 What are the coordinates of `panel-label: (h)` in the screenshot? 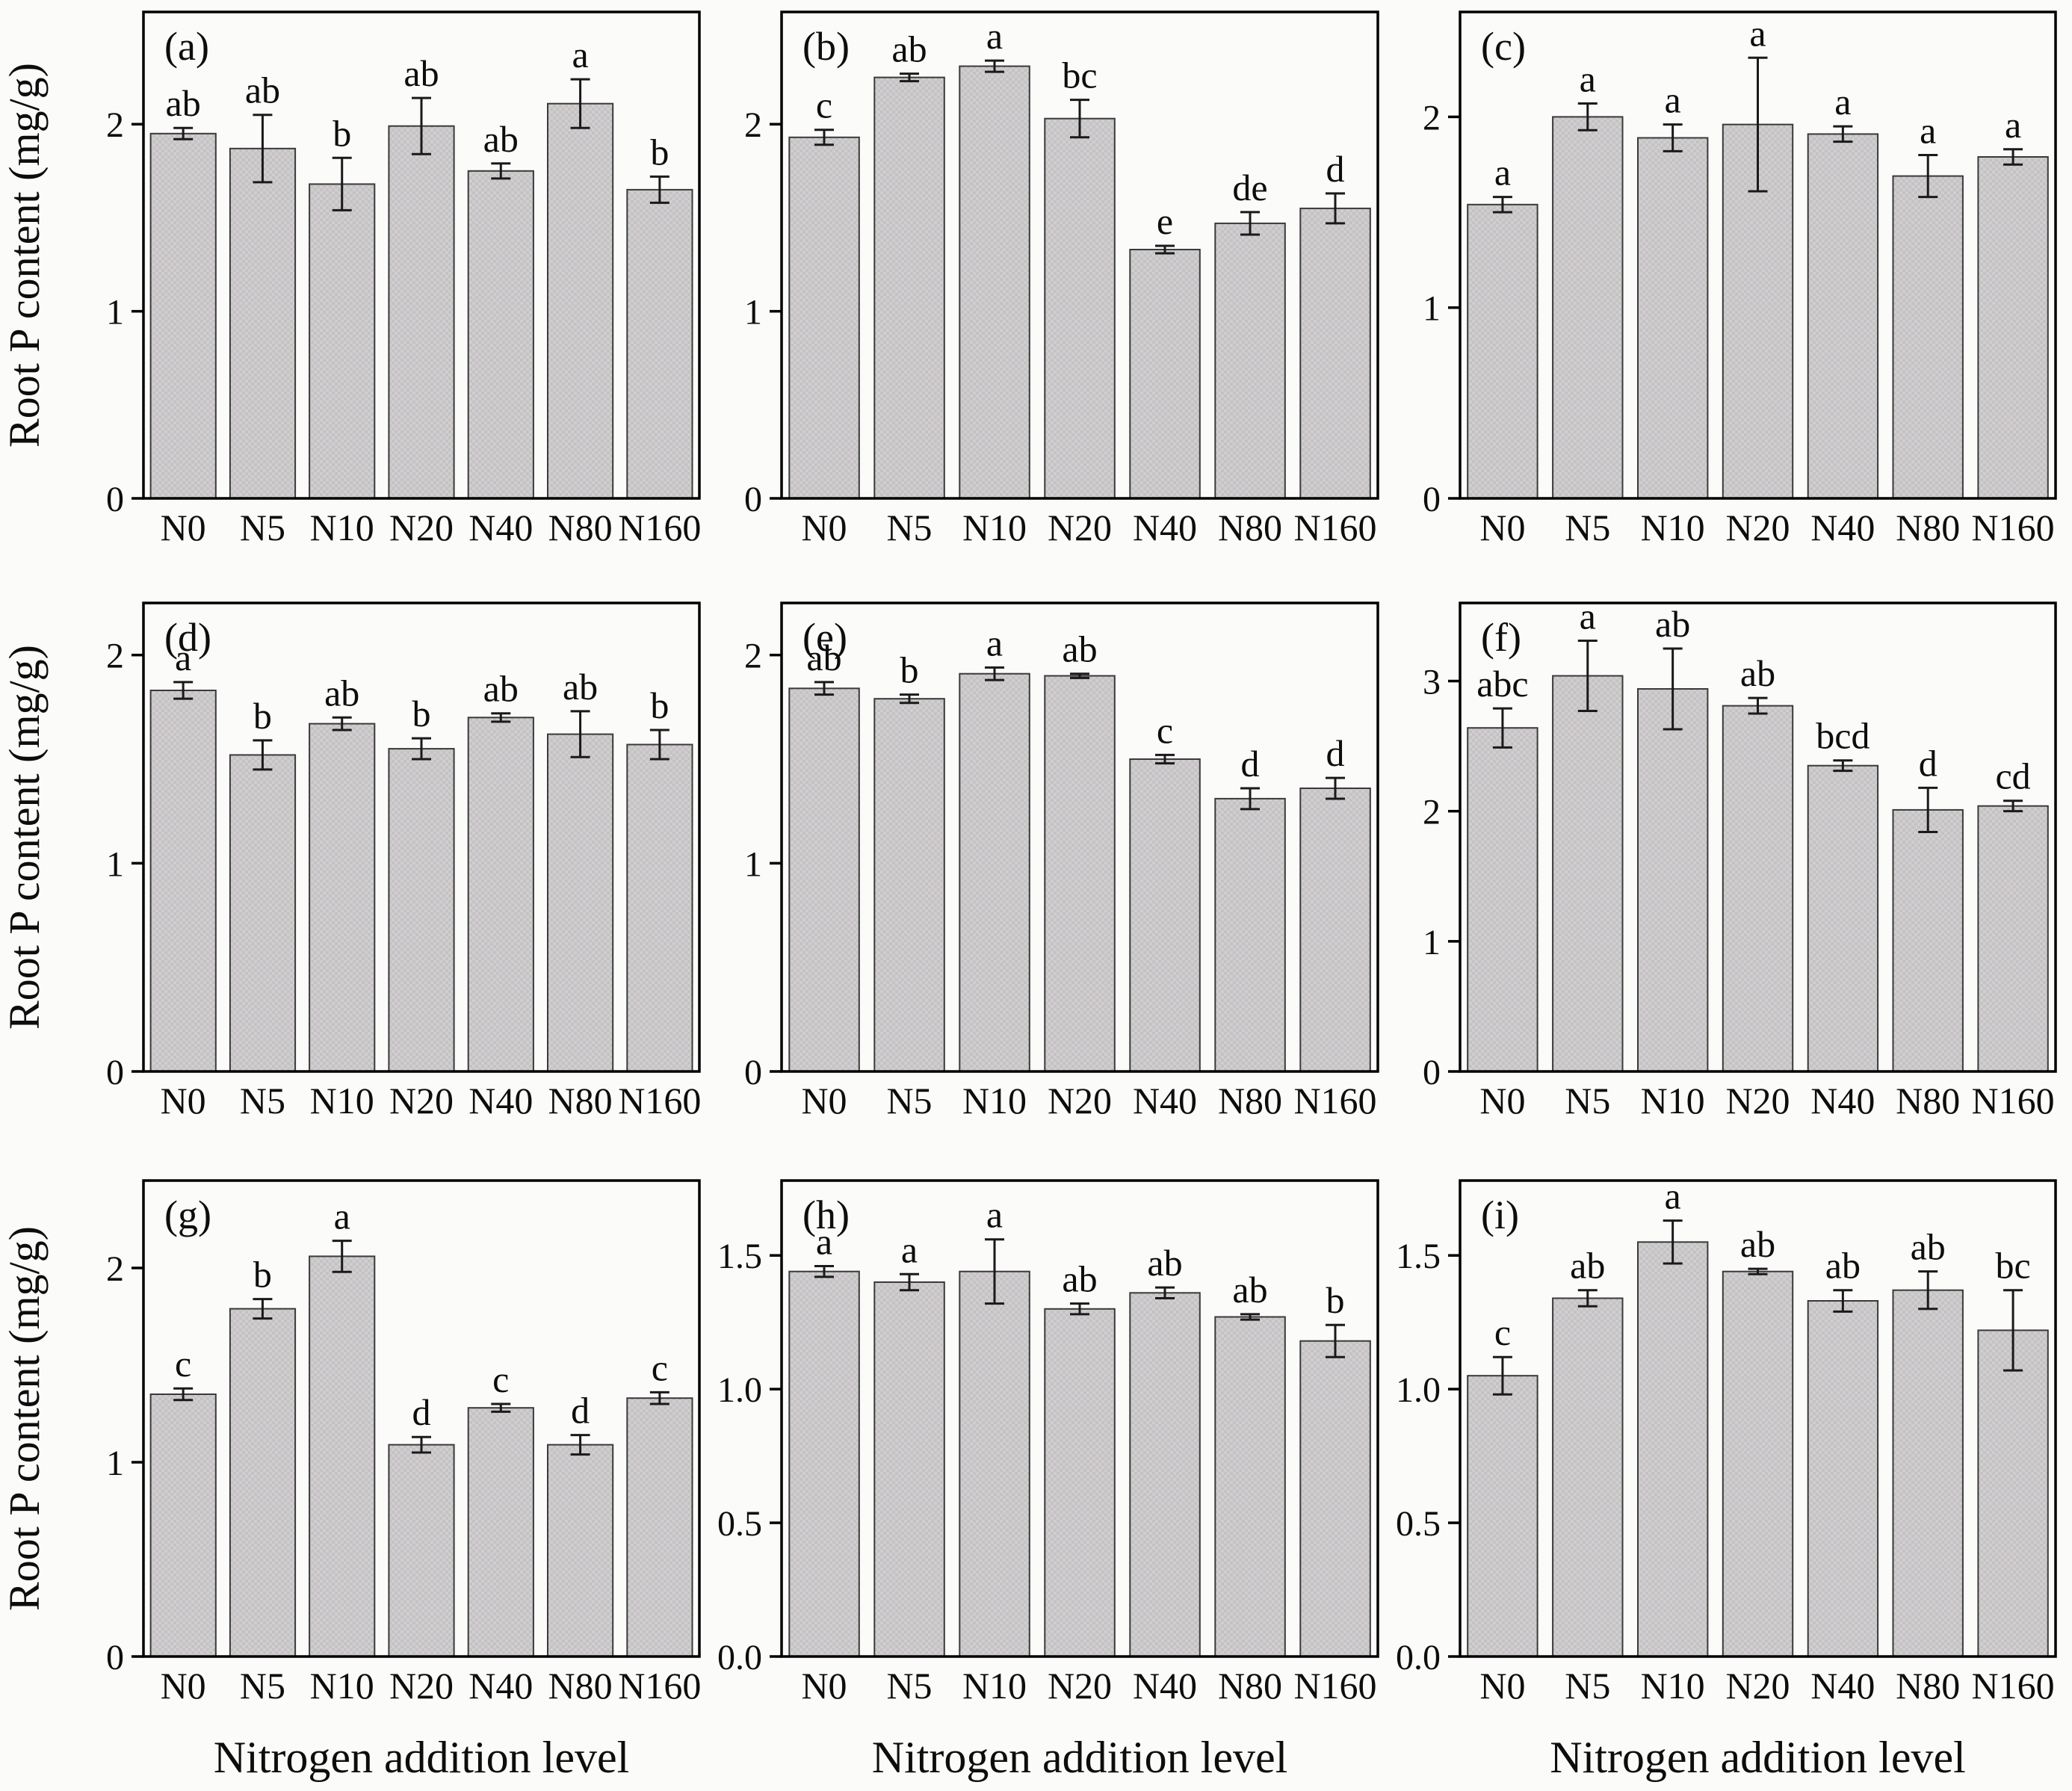 It's located at (826, 1215).